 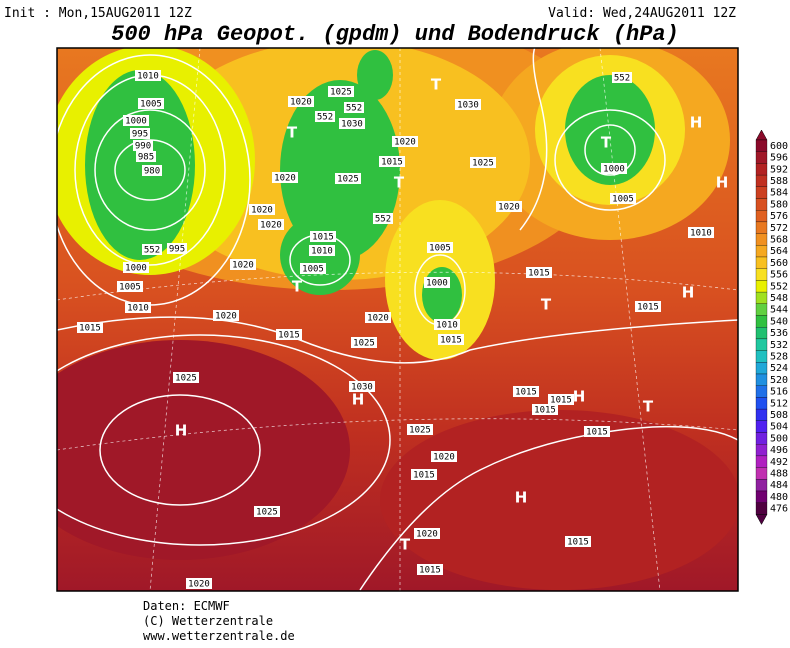 What do you see at coordinates (779, 298) in the screenshot?
I see `colorbar-tick-label: 548` at bounding box center [779, 298].